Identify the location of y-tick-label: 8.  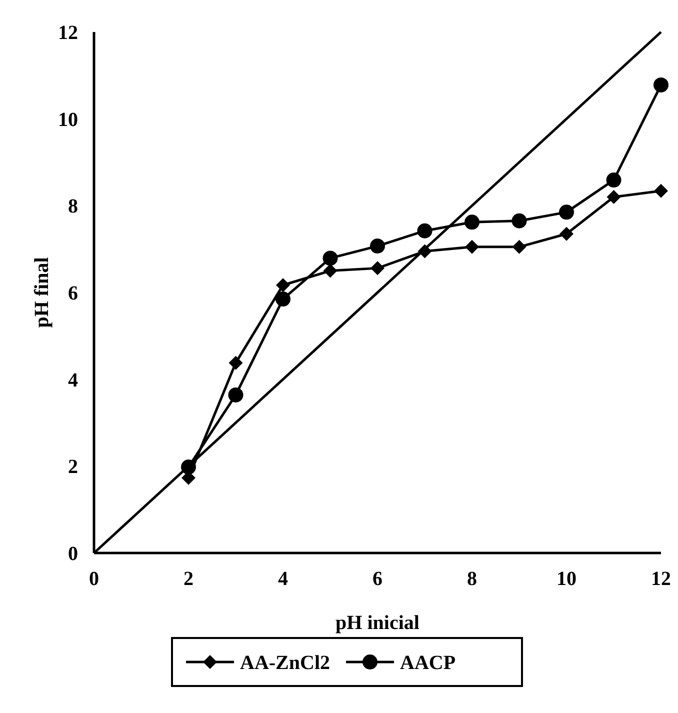
(73, 207).